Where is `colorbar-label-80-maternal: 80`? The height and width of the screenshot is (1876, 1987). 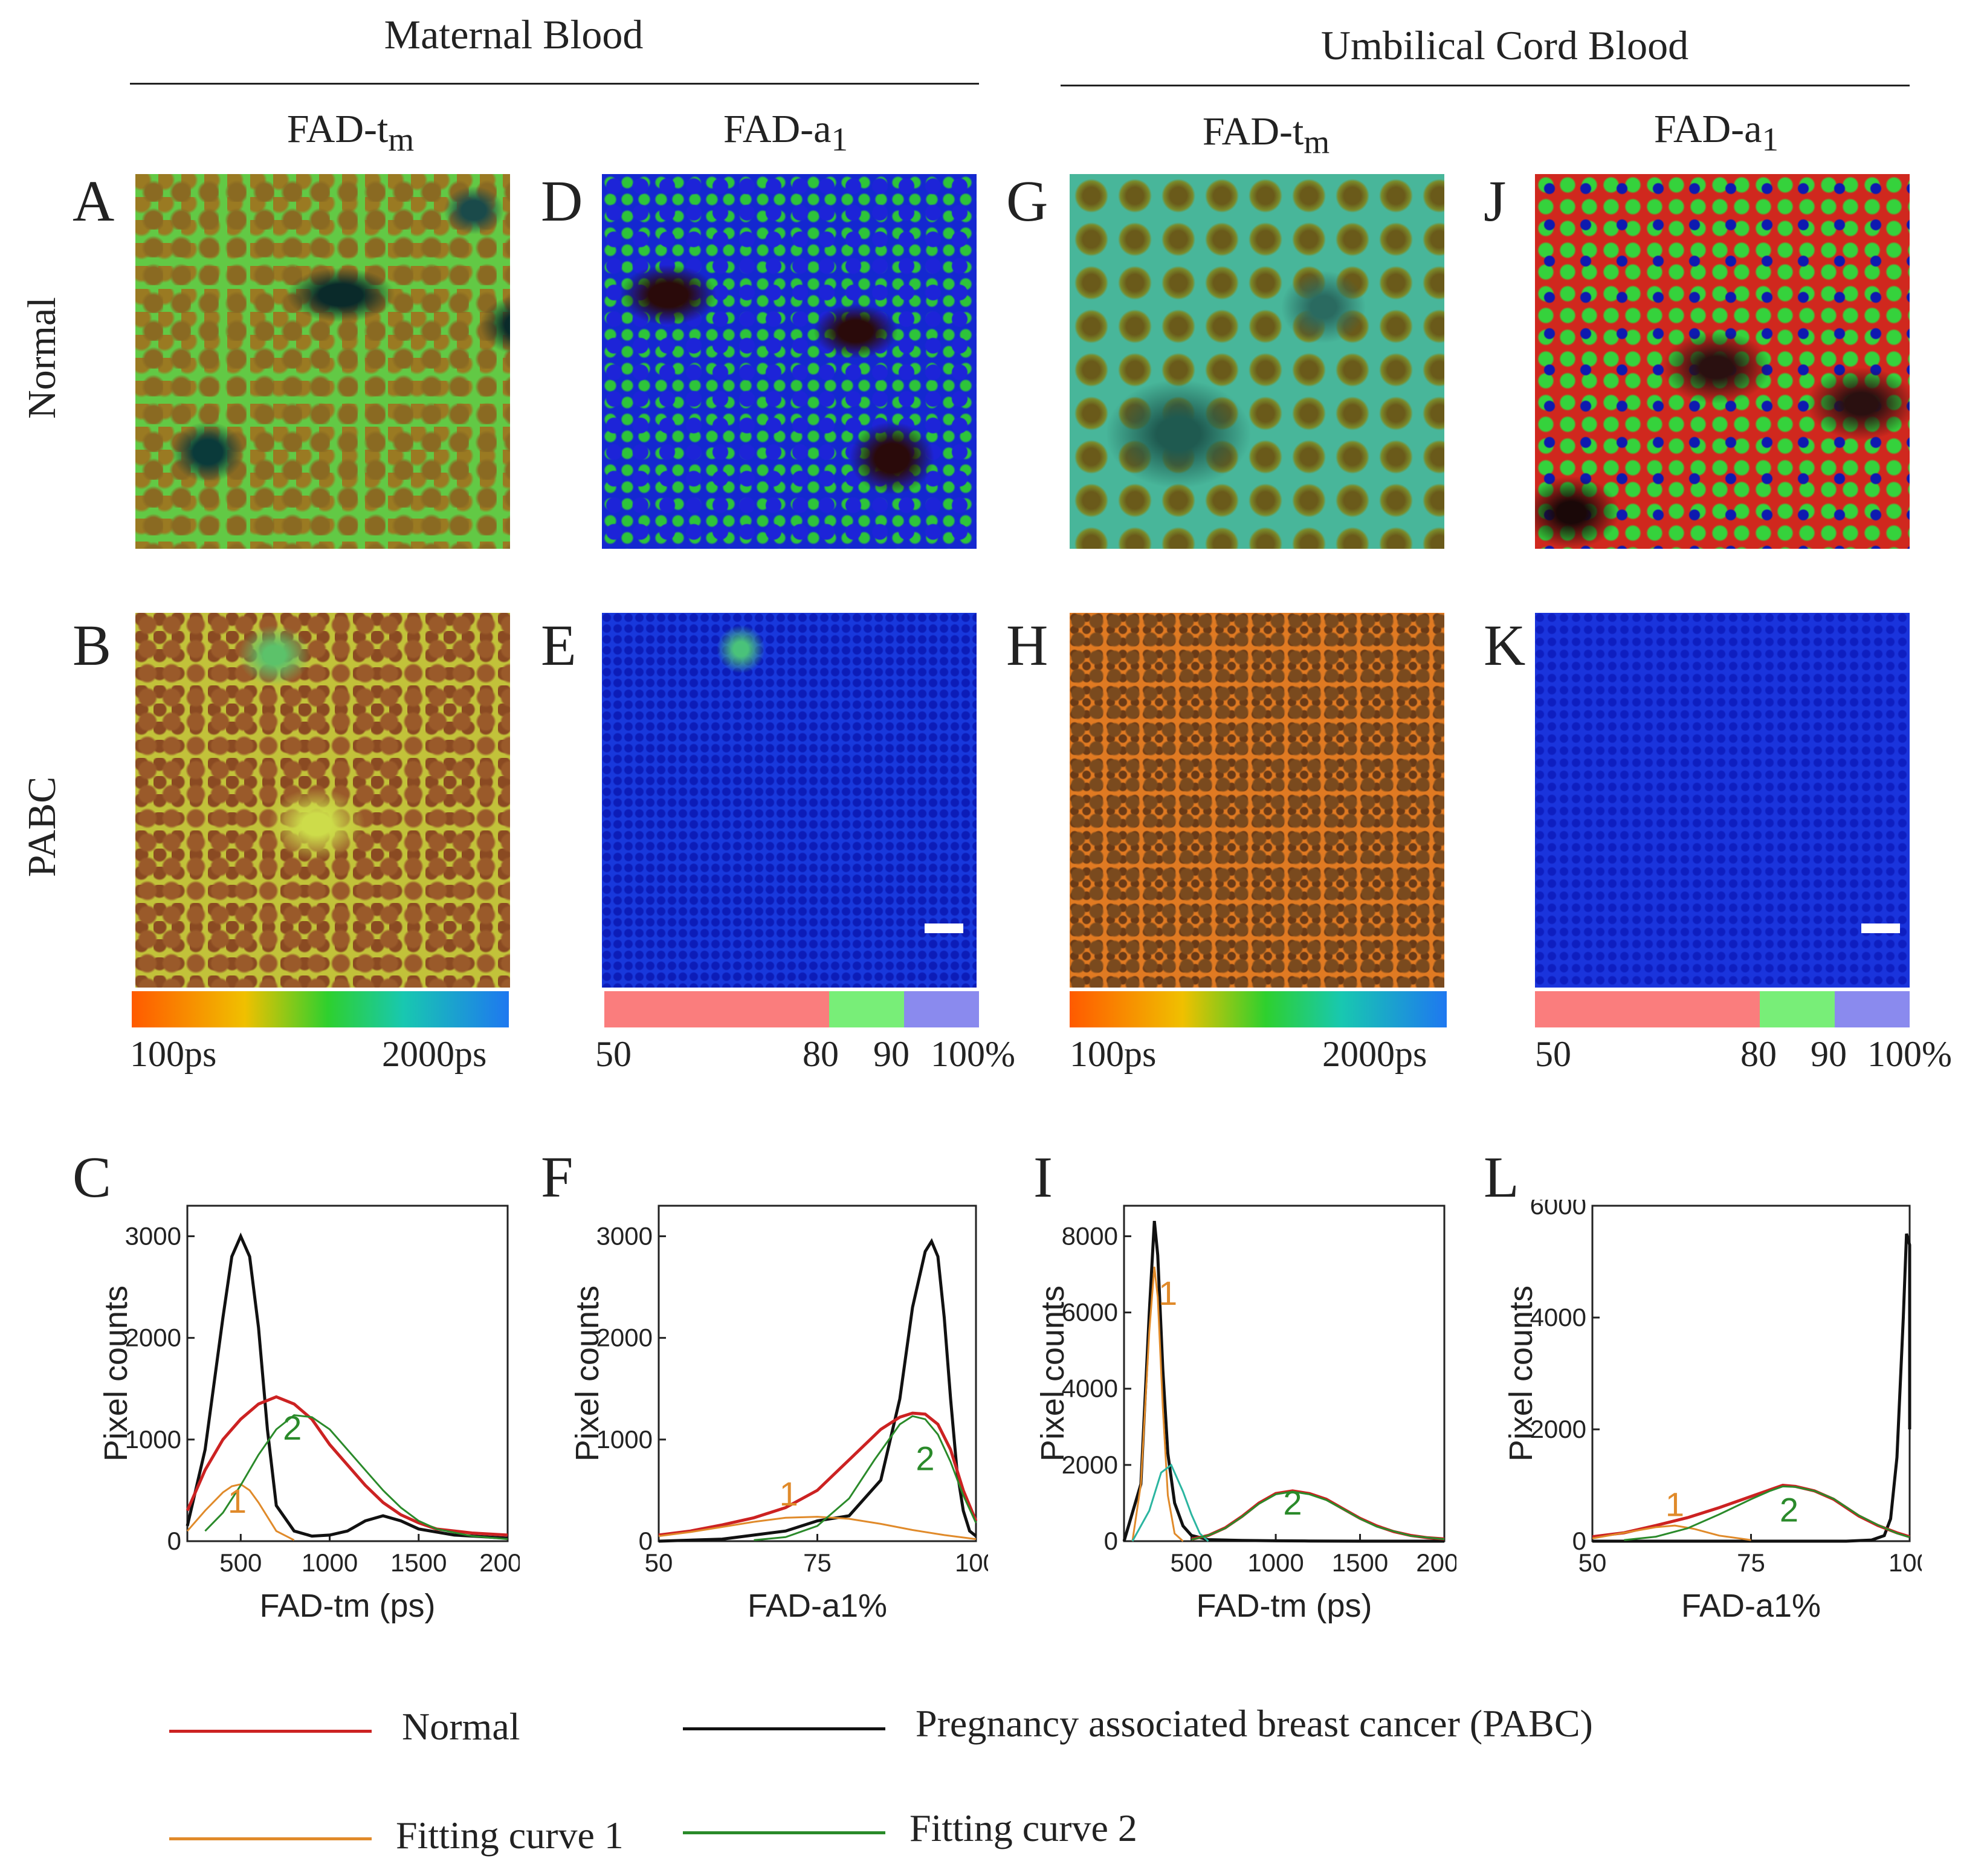 colorbar-label-80-maternal: 80 is located at coordinates (821, 1054).